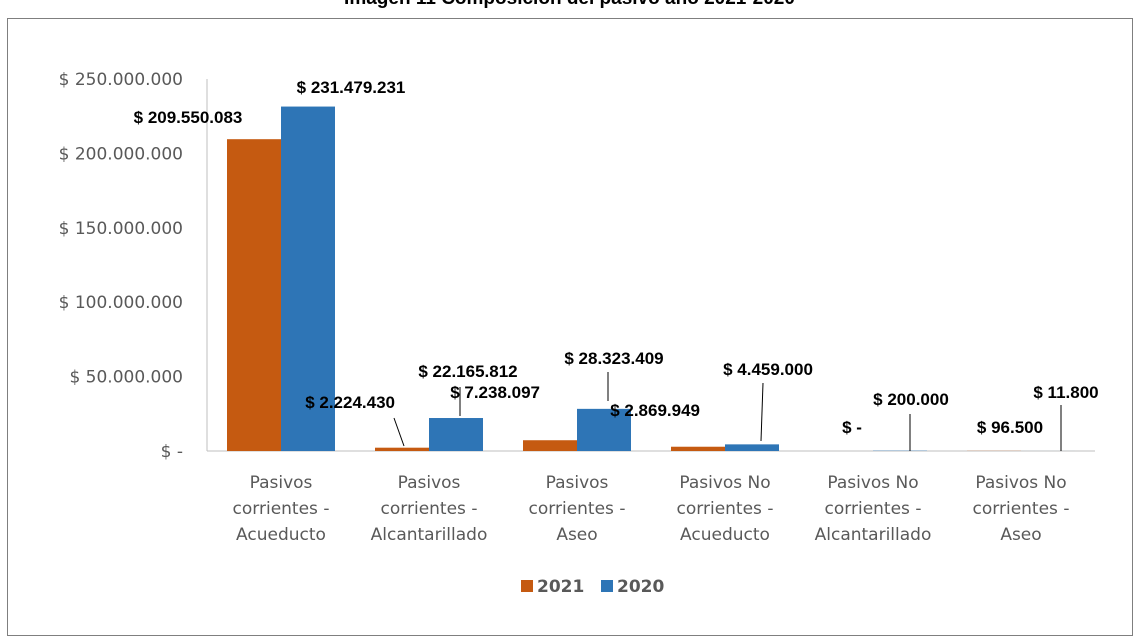 This screenshot has height=642, width=1139. Describe the element at coordinates (725, 535) in the screenshot. I see `x-tick-label-3-2: Acueducto` at that location.